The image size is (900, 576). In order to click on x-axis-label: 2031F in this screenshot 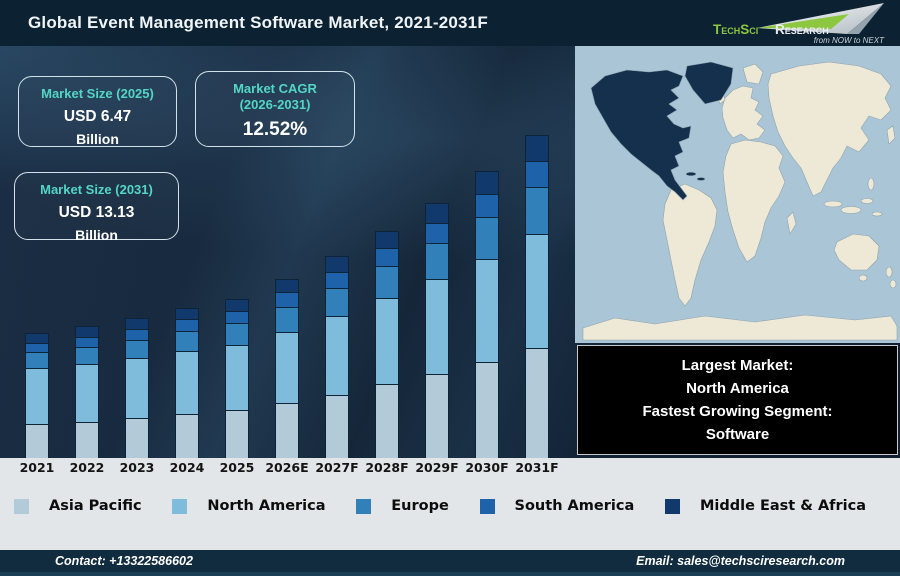, I will do `click(537, 467)`.